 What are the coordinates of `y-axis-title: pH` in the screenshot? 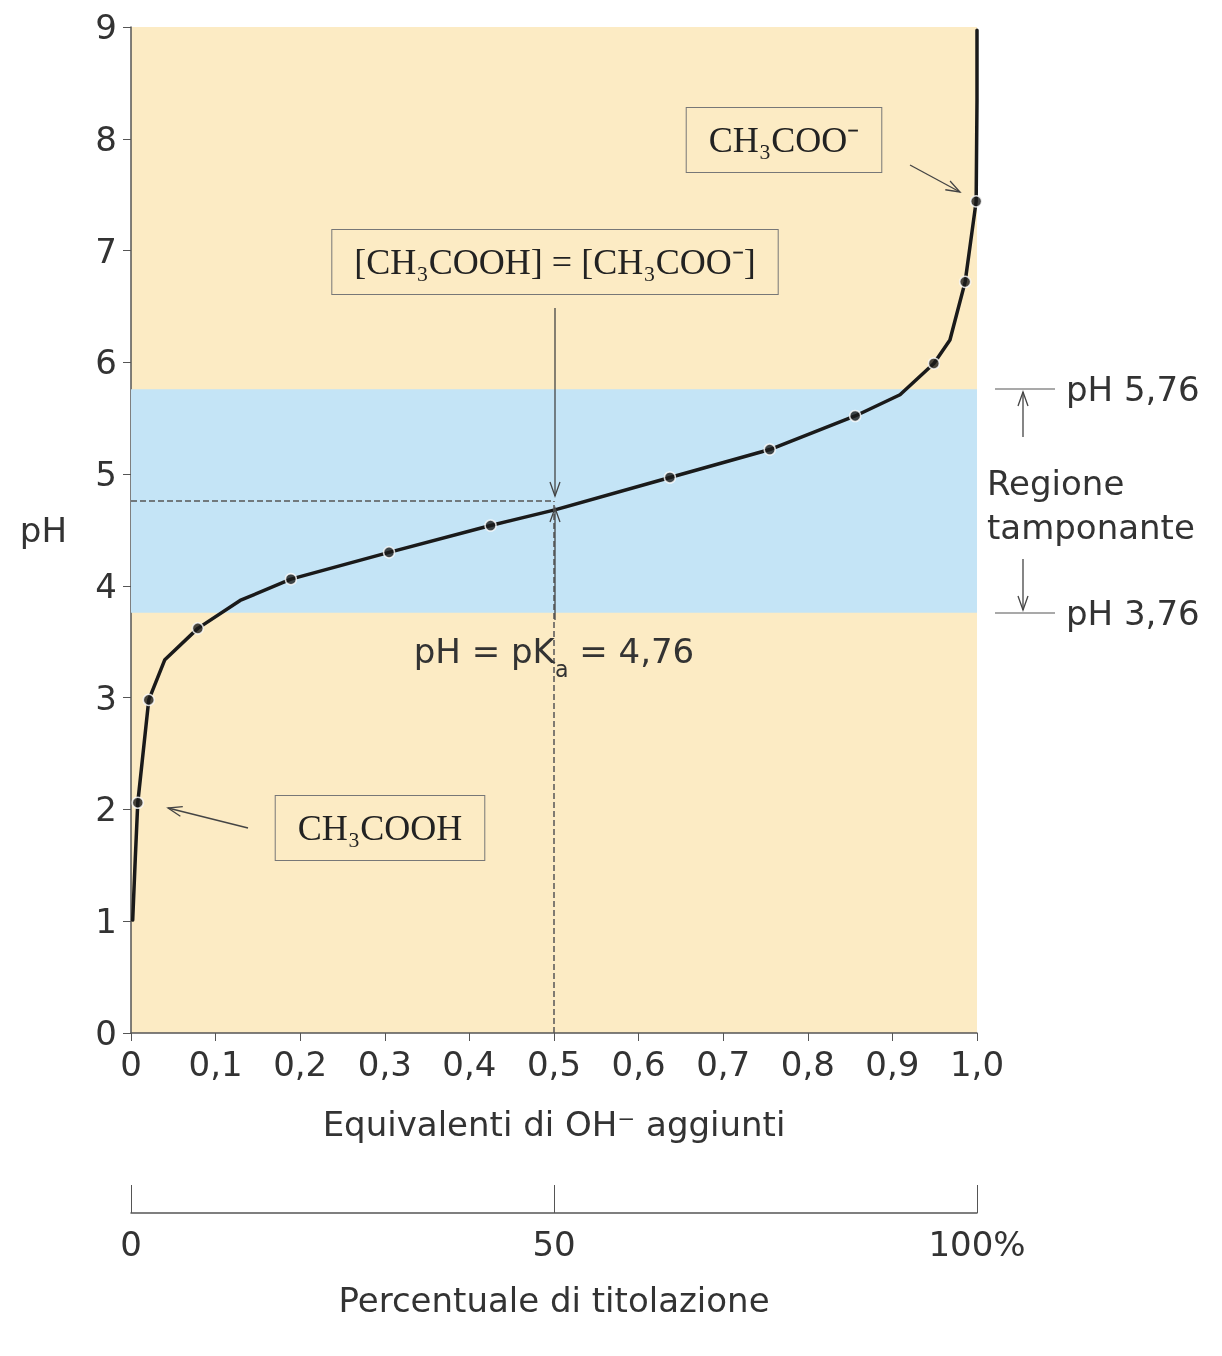 It's located at (43, 530).